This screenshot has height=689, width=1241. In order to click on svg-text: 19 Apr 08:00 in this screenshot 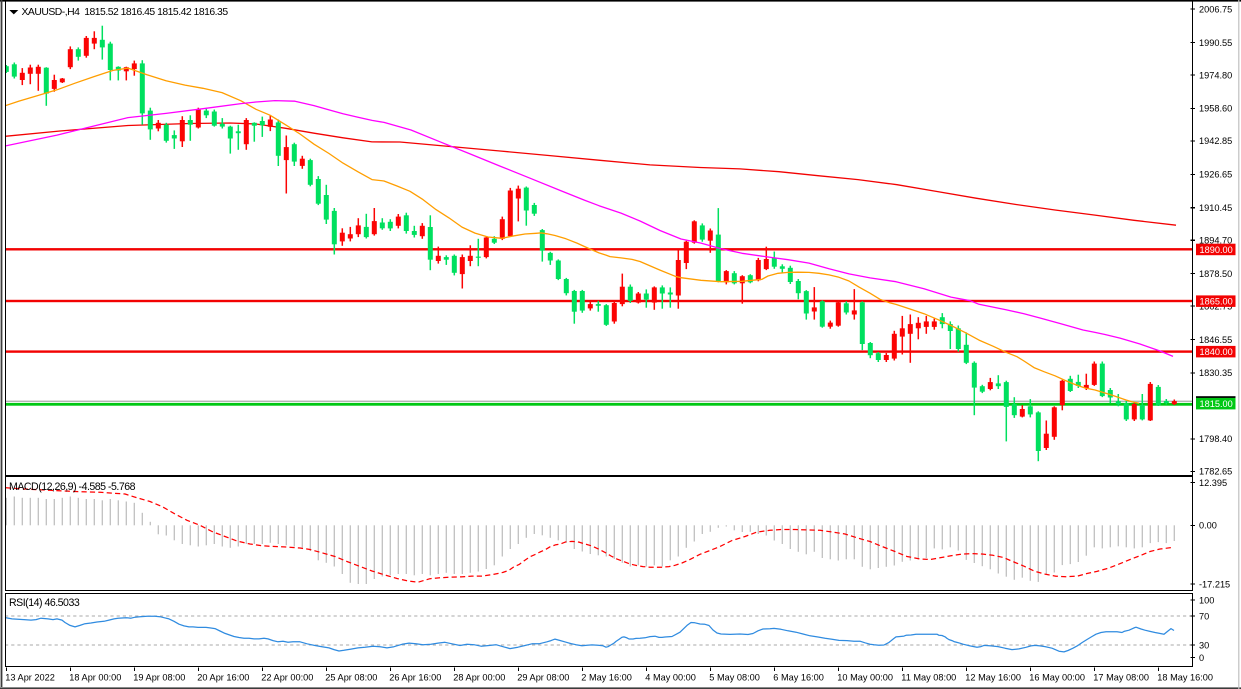, I will do `click(159, 678)`.